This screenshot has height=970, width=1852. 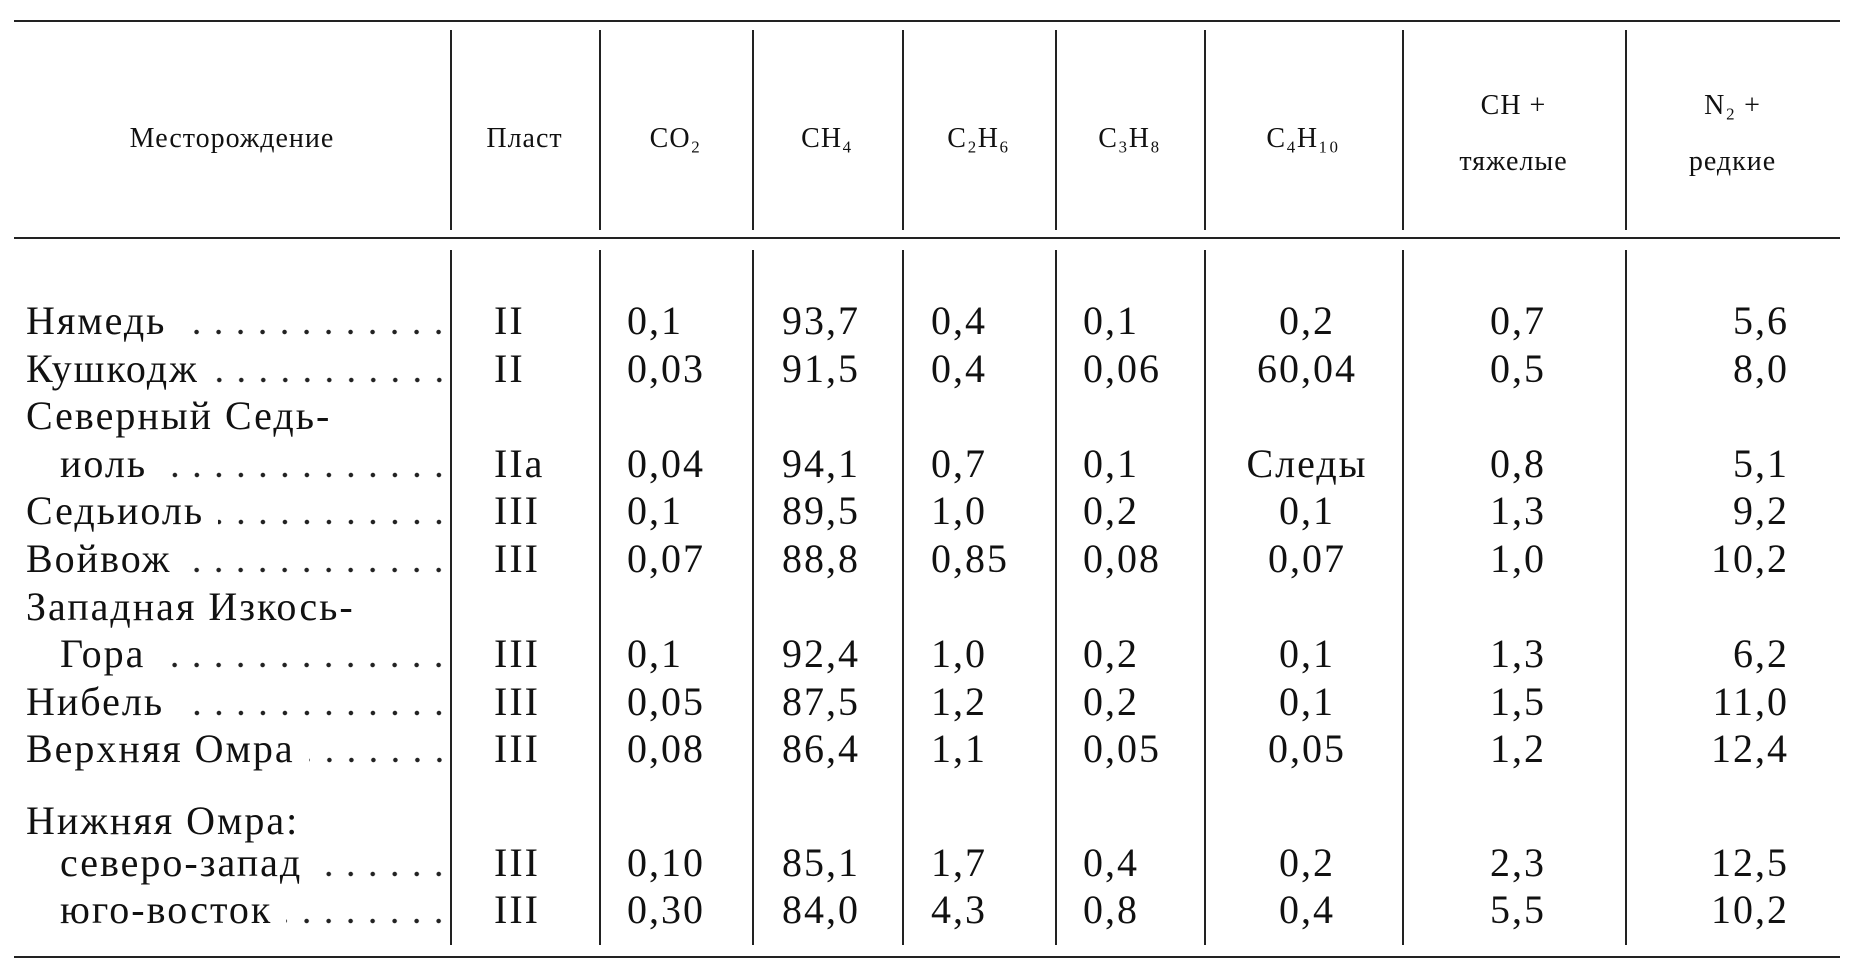 I want to click on value-cell: 86,4, so click(x=821, y=749).